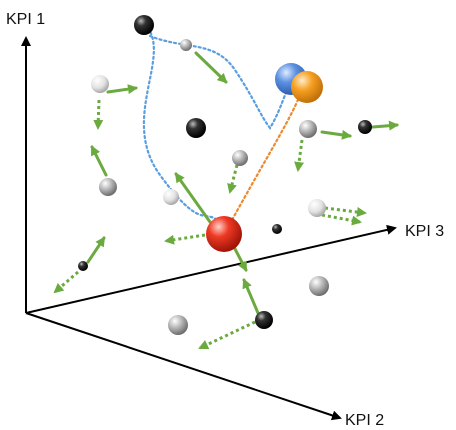  What do you see at coordinates (364, 420) in the screenshot?
I see `kpi2-axis-label: KPI 2` at bounding box center [364, 420].